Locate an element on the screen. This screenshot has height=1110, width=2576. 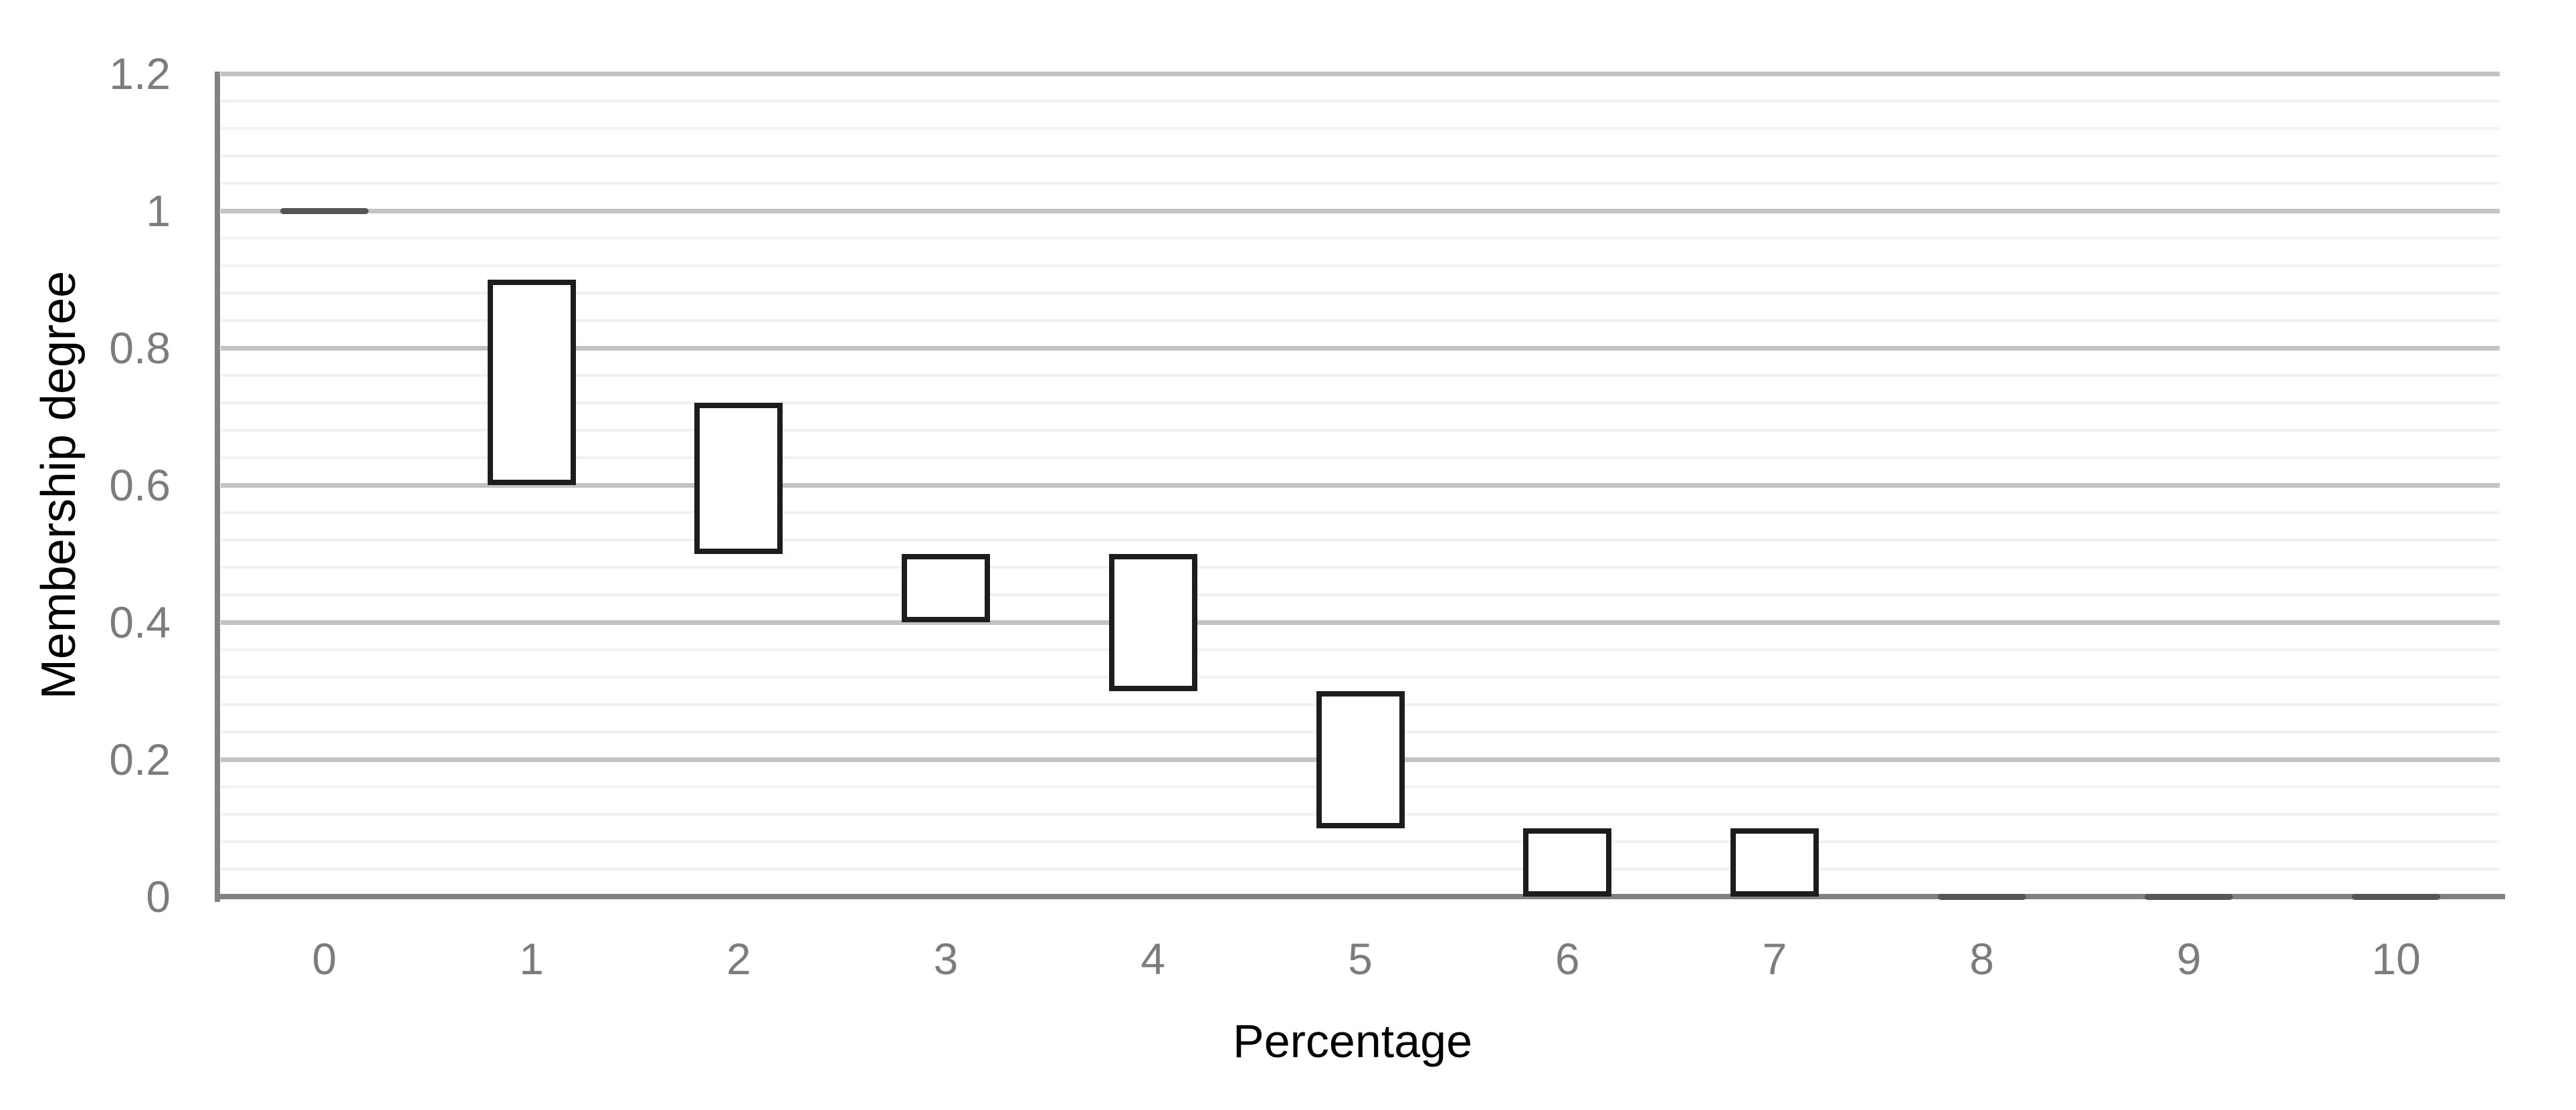
y-tick-label: 0 is located at coordinates (158, 896).